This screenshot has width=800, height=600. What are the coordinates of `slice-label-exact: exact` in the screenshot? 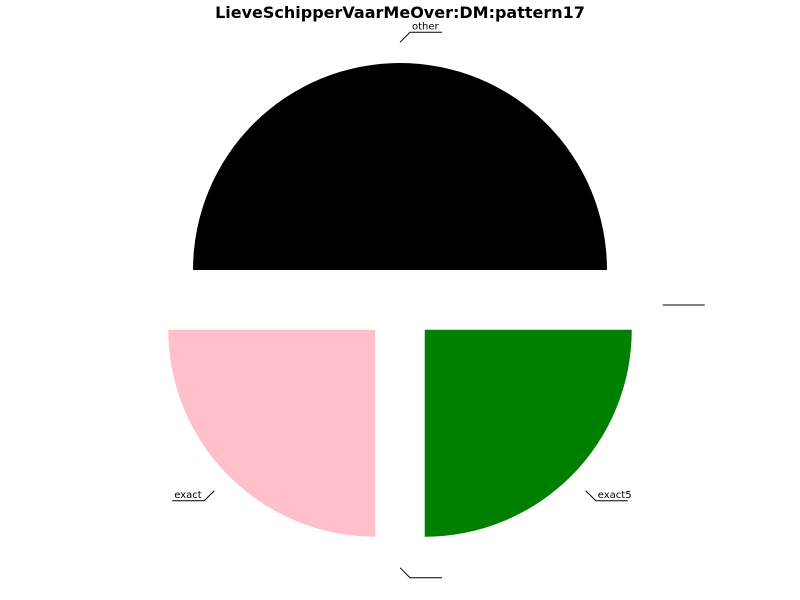 It's located at (188, 495).